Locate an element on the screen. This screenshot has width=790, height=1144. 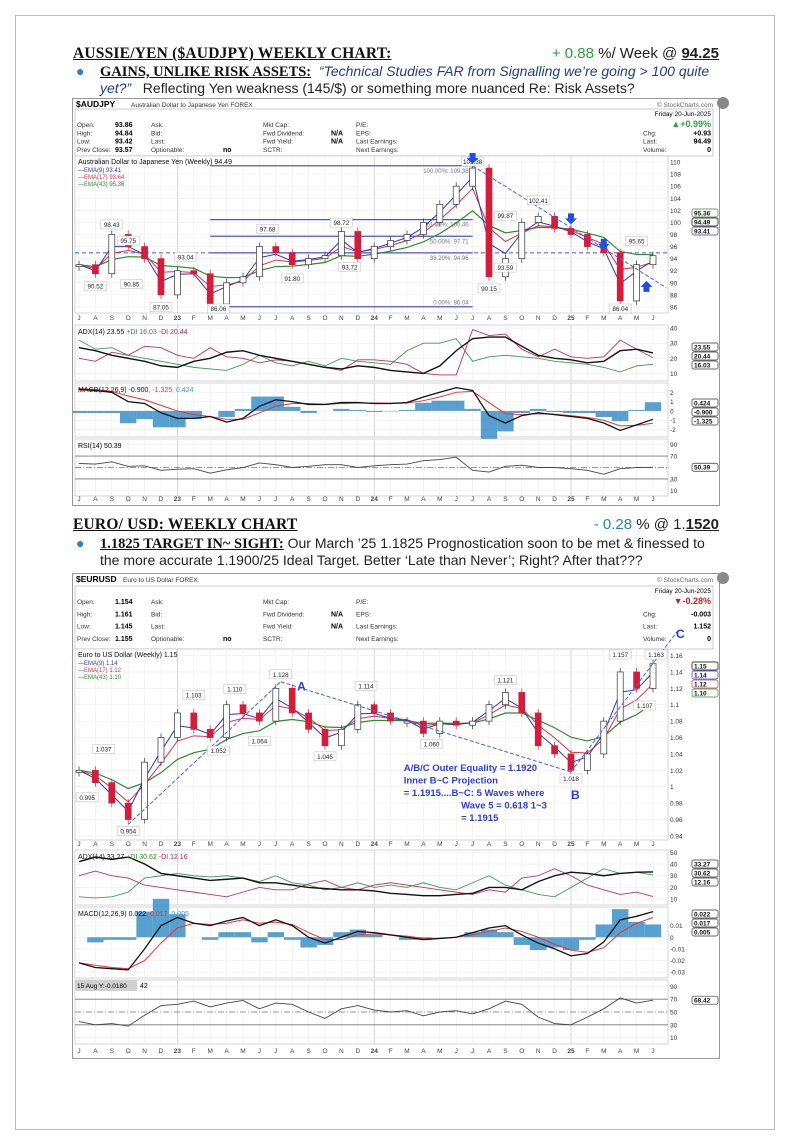
adx-legend-label: ADX(14) 23.55 is located at coordinates (101, 332).